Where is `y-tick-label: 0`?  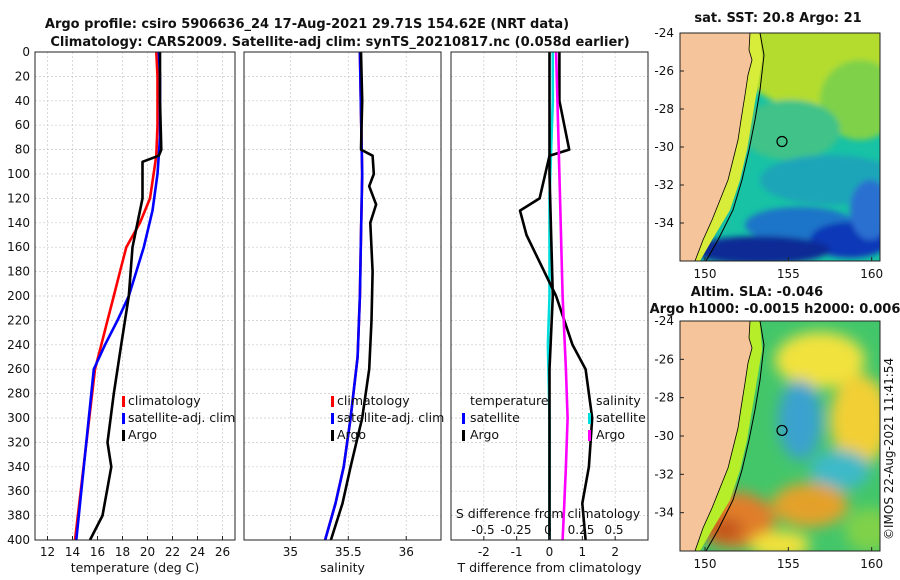 y-tick-label: 0 is located at coordinates (26, 52).